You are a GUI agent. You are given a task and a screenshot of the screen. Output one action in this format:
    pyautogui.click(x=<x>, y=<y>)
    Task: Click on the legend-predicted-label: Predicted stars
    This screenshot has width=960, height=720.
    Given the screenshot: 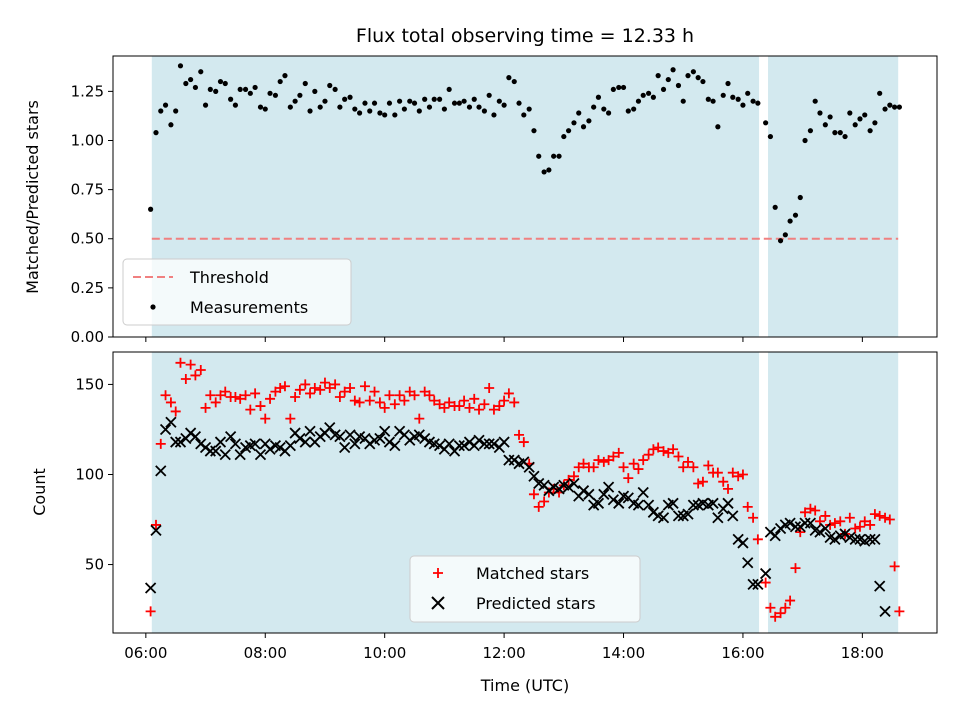 What is the action you would take?
    pyautogui.click(x=536, y=603)
    